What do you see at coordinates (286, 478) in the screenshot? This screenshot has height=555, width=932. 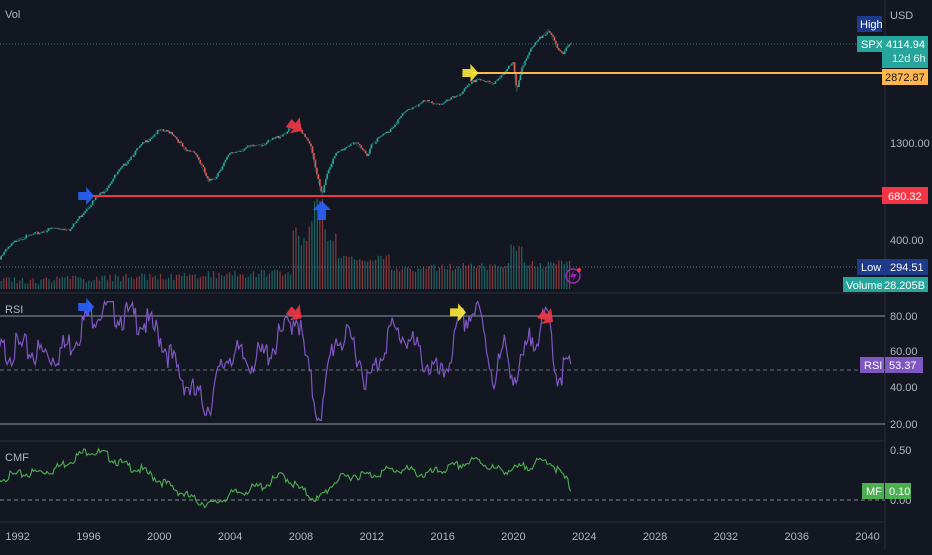 I see `cmf-pane` at bounding box center [286, 478].